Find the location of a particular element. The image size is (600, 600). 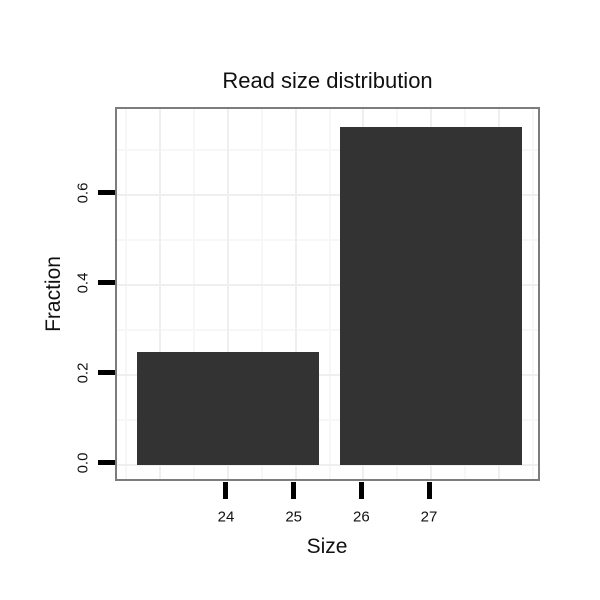

x-tick-label: 24 is located at coordinates (226, 517).